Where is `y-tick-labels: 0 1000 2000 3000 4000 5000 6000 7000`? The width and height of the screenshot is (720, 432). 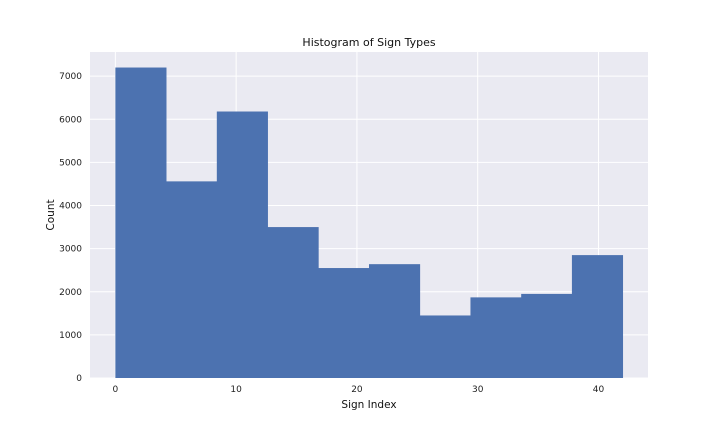
y-tick-labels: 0 1000 2000 3000 4000 5000 6000 7000 is located at coordinates (70, 228).